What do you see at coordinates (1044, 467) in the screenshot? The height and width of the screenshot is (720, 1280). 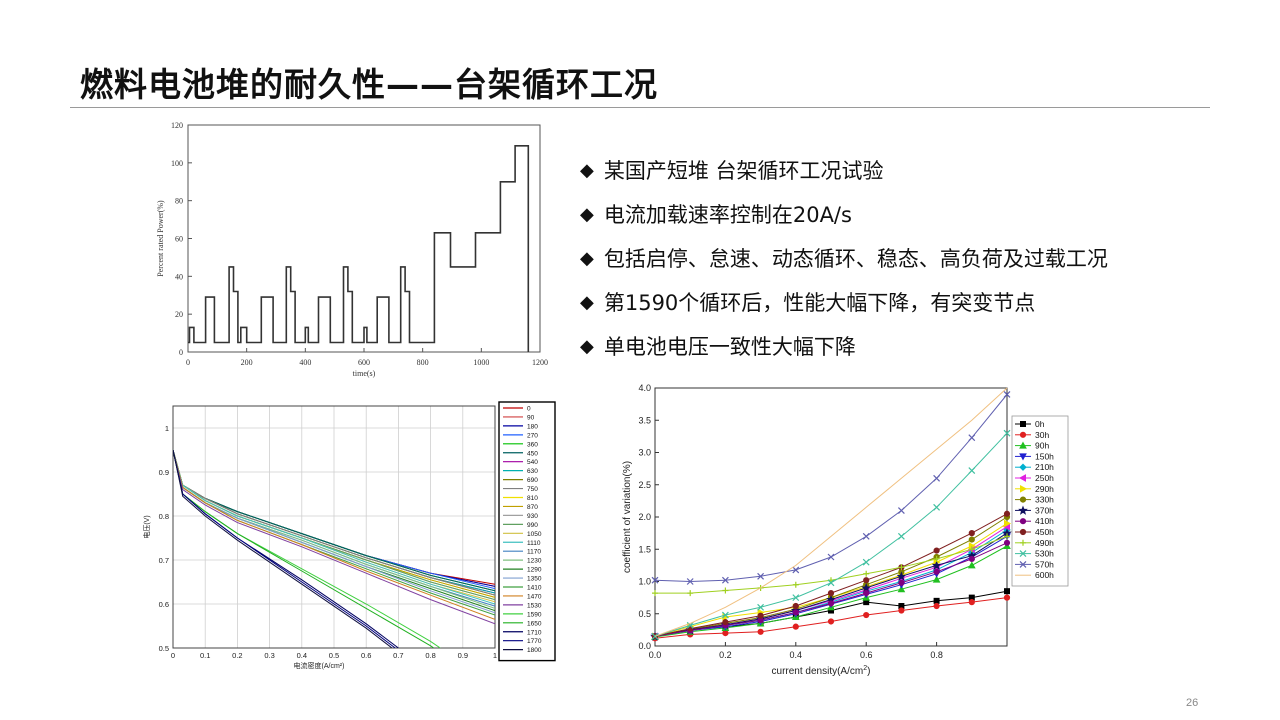 I see `legend-label: 210h` at bounding box center [1044, 467].